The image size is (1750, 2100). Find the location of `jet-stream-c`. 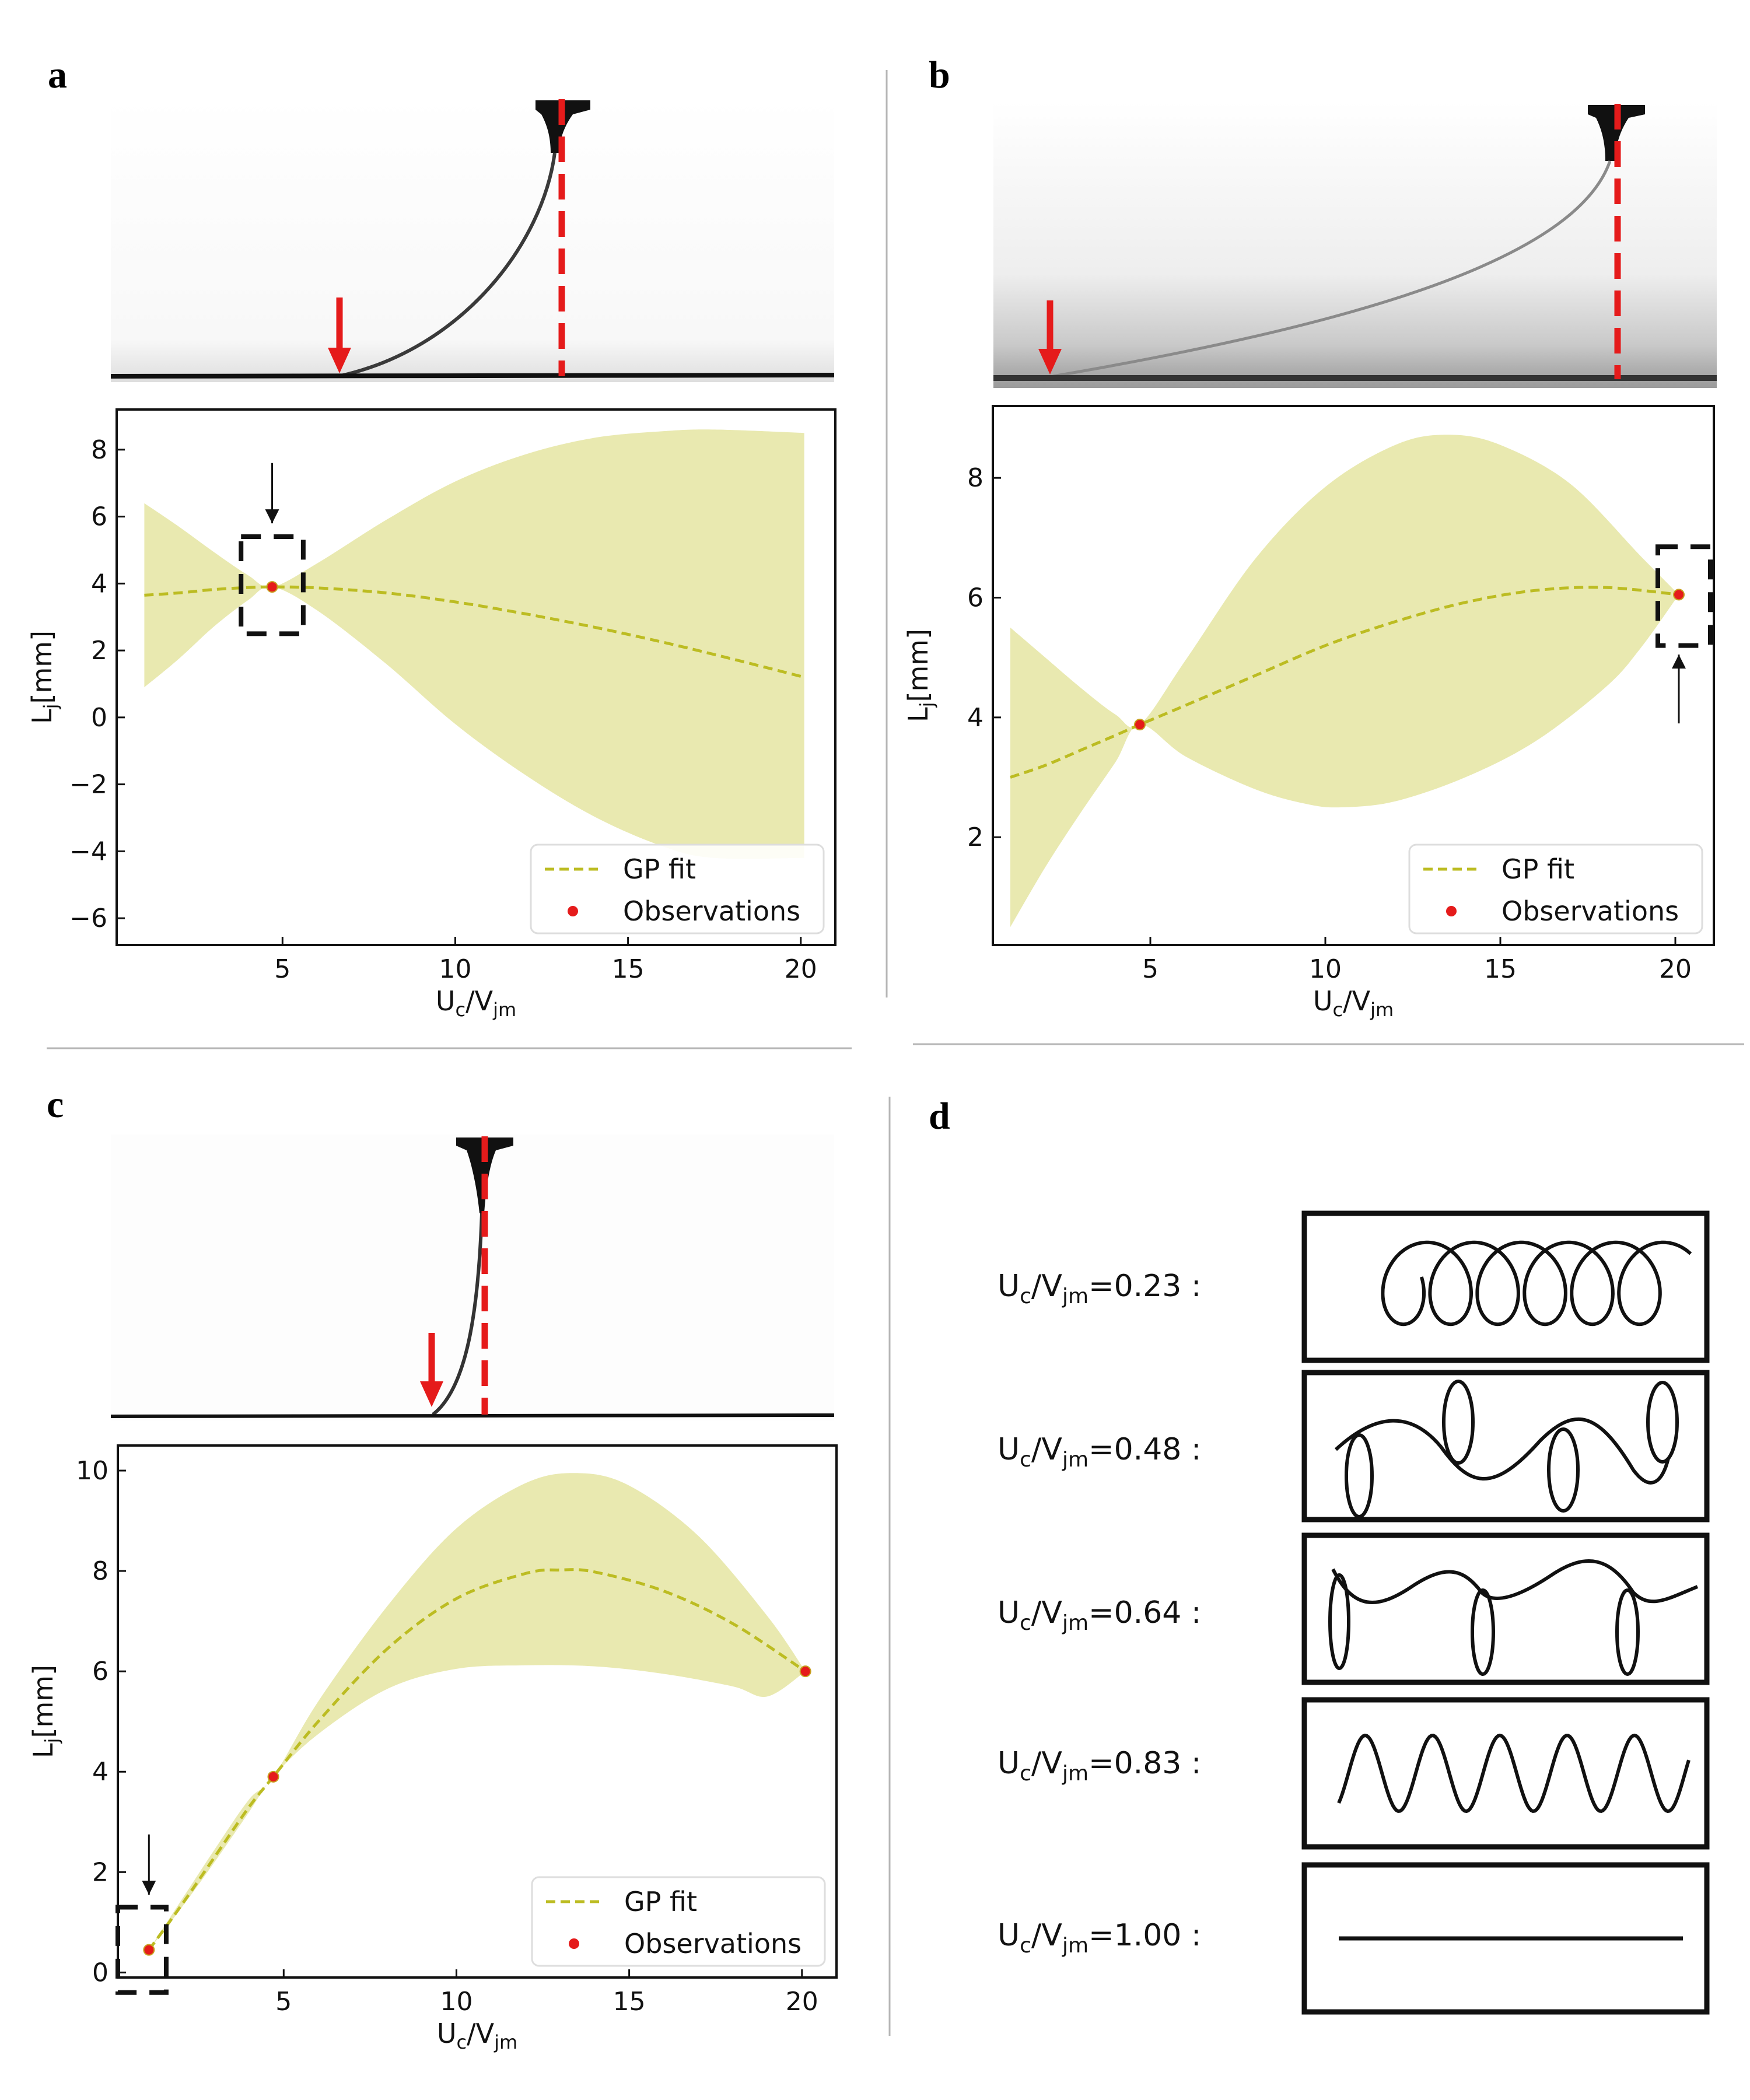

jet-stream-c is located at coordinates (458, 1314).